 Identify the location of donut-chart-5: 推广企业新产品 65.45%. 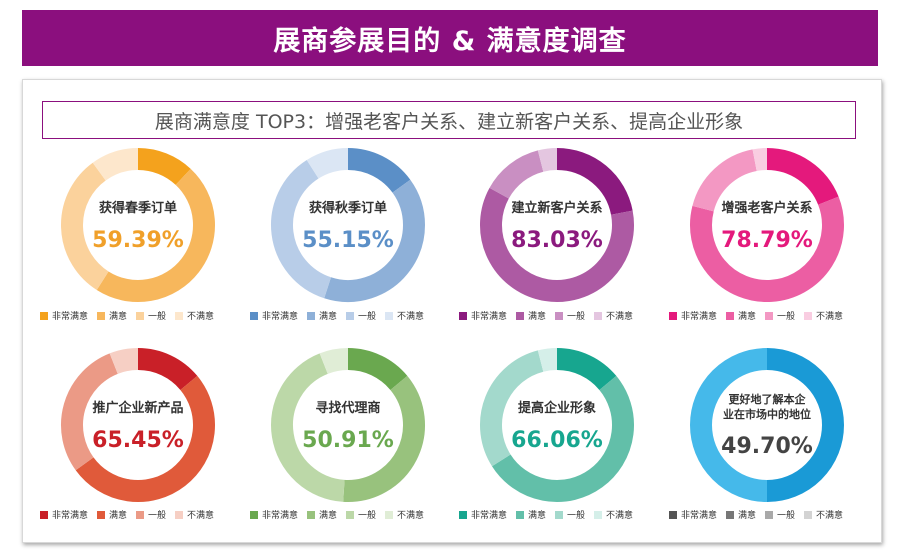
(138, 425).